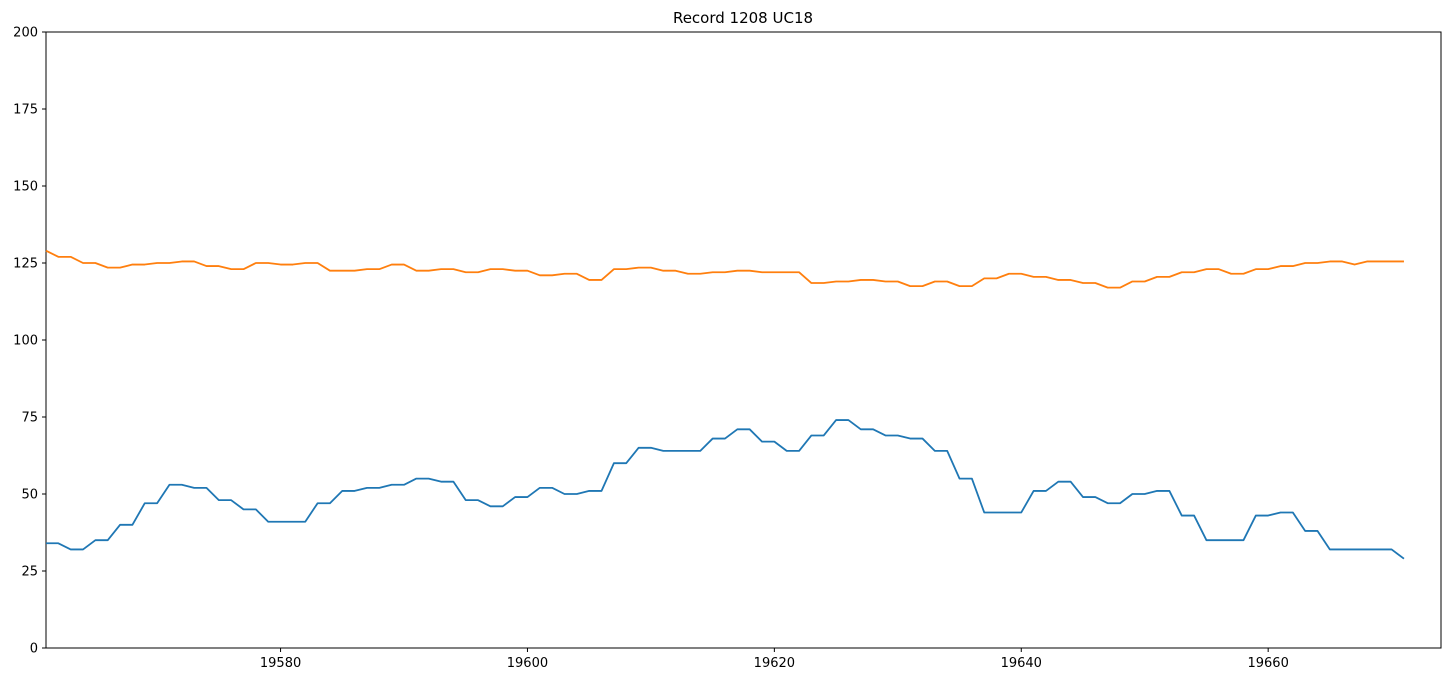 Image resolution: width=1451 pixels, height=682 pixels. I want to click on y-tick-label: 50, so click(29, 495).